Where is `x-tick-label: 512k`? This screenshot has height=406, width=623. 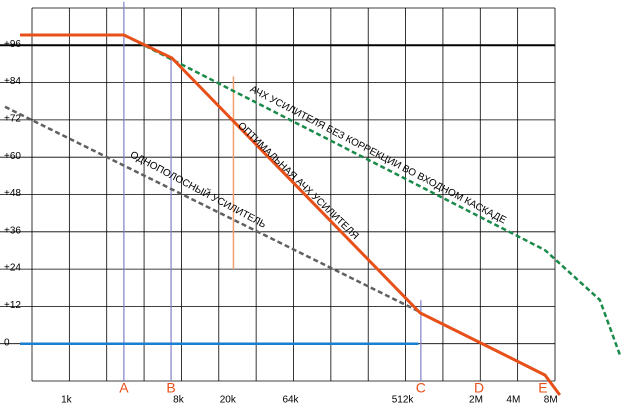 x-tick-label: 512k is located at coordinates (403, 400).